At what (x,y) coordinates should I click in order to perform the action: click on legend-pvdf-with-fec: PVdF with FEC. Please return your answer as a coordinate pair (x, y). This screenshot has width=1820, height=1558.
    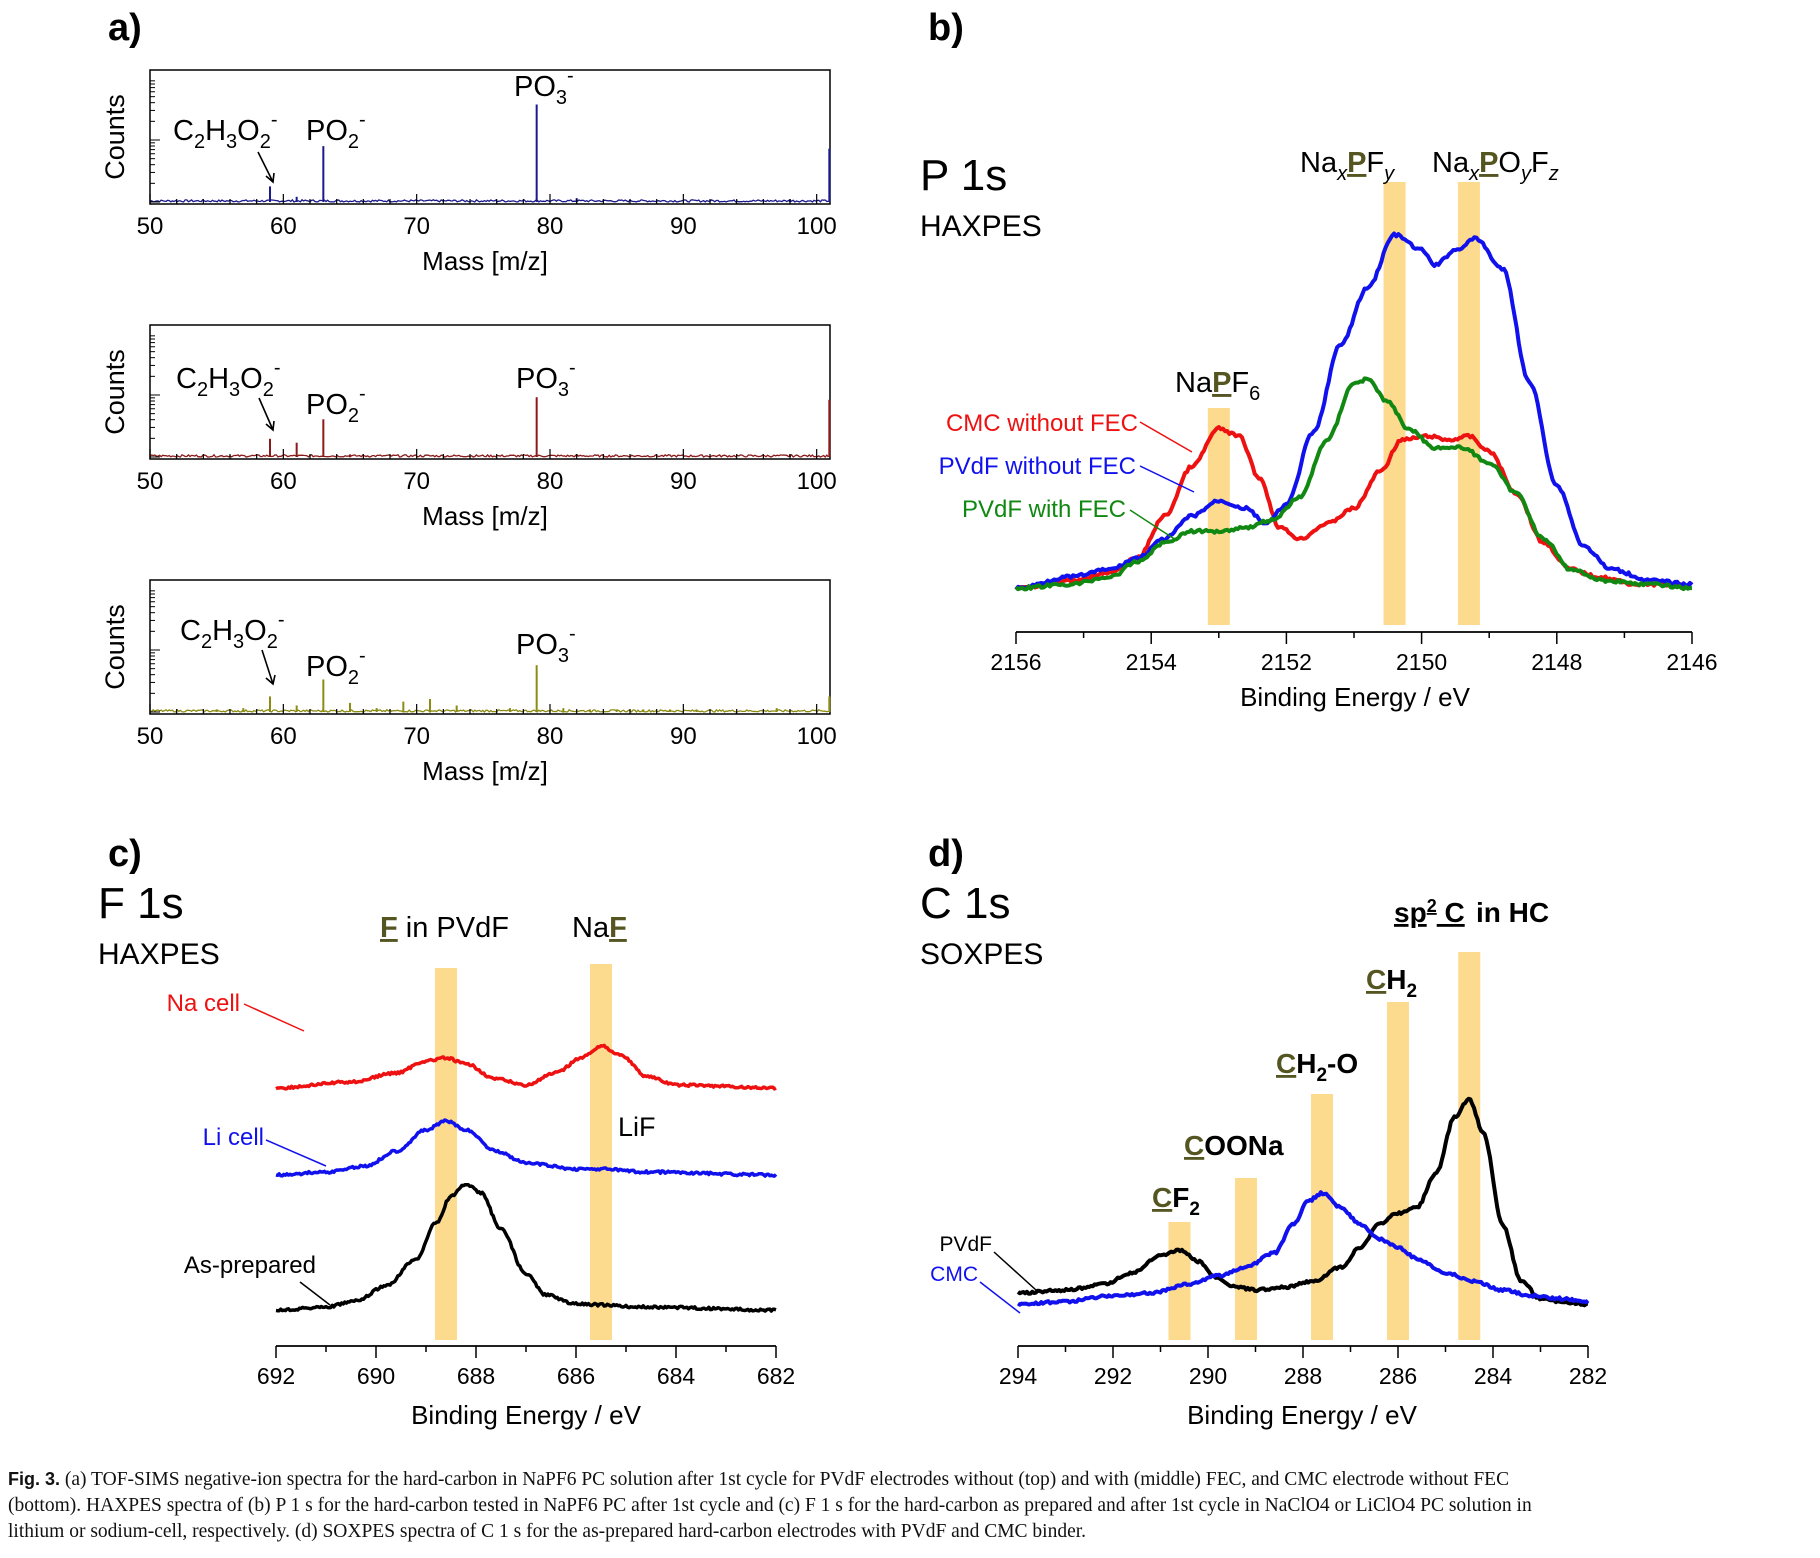
    Looking at the image, I should click on (1044, 509).